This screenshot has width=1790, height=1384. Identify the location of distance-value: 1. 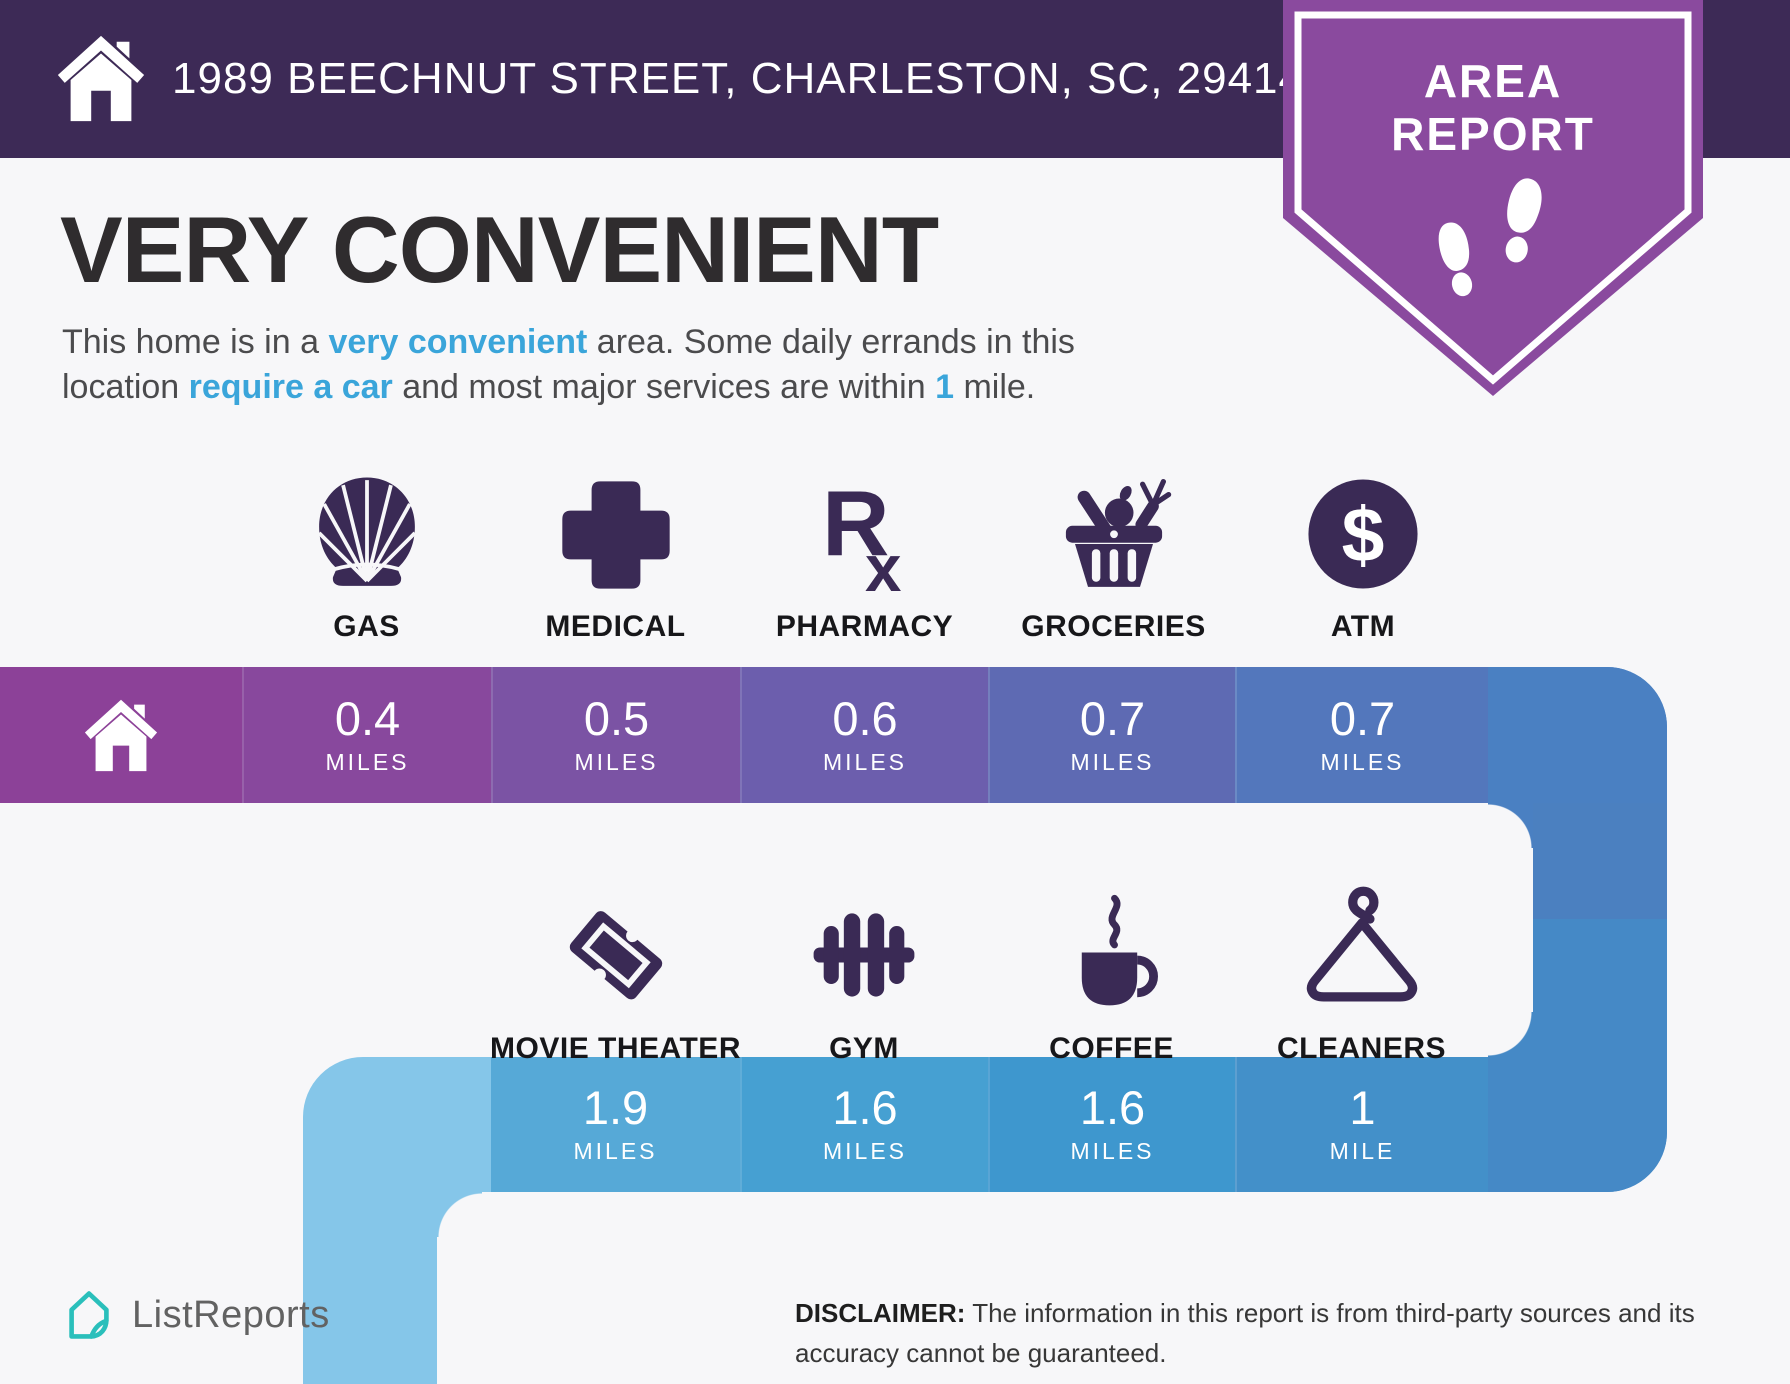
(1362, 1107).